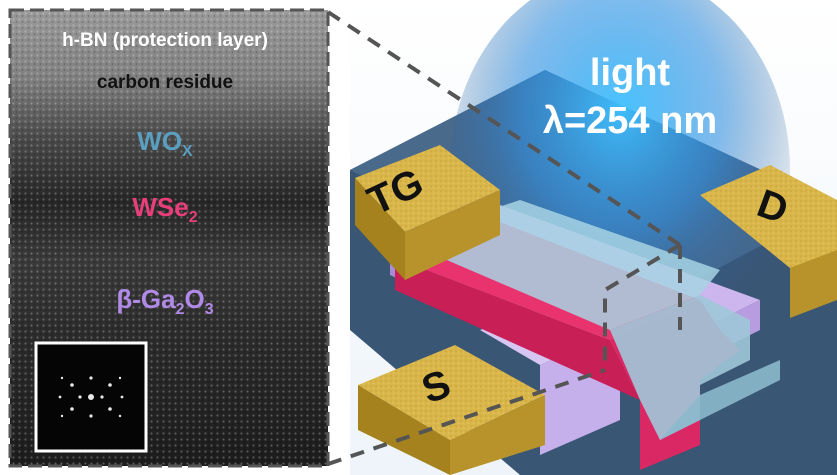 The height and width of the screenshot is (475, 837). I want to click on top-gate-pad, so click(427, 212).